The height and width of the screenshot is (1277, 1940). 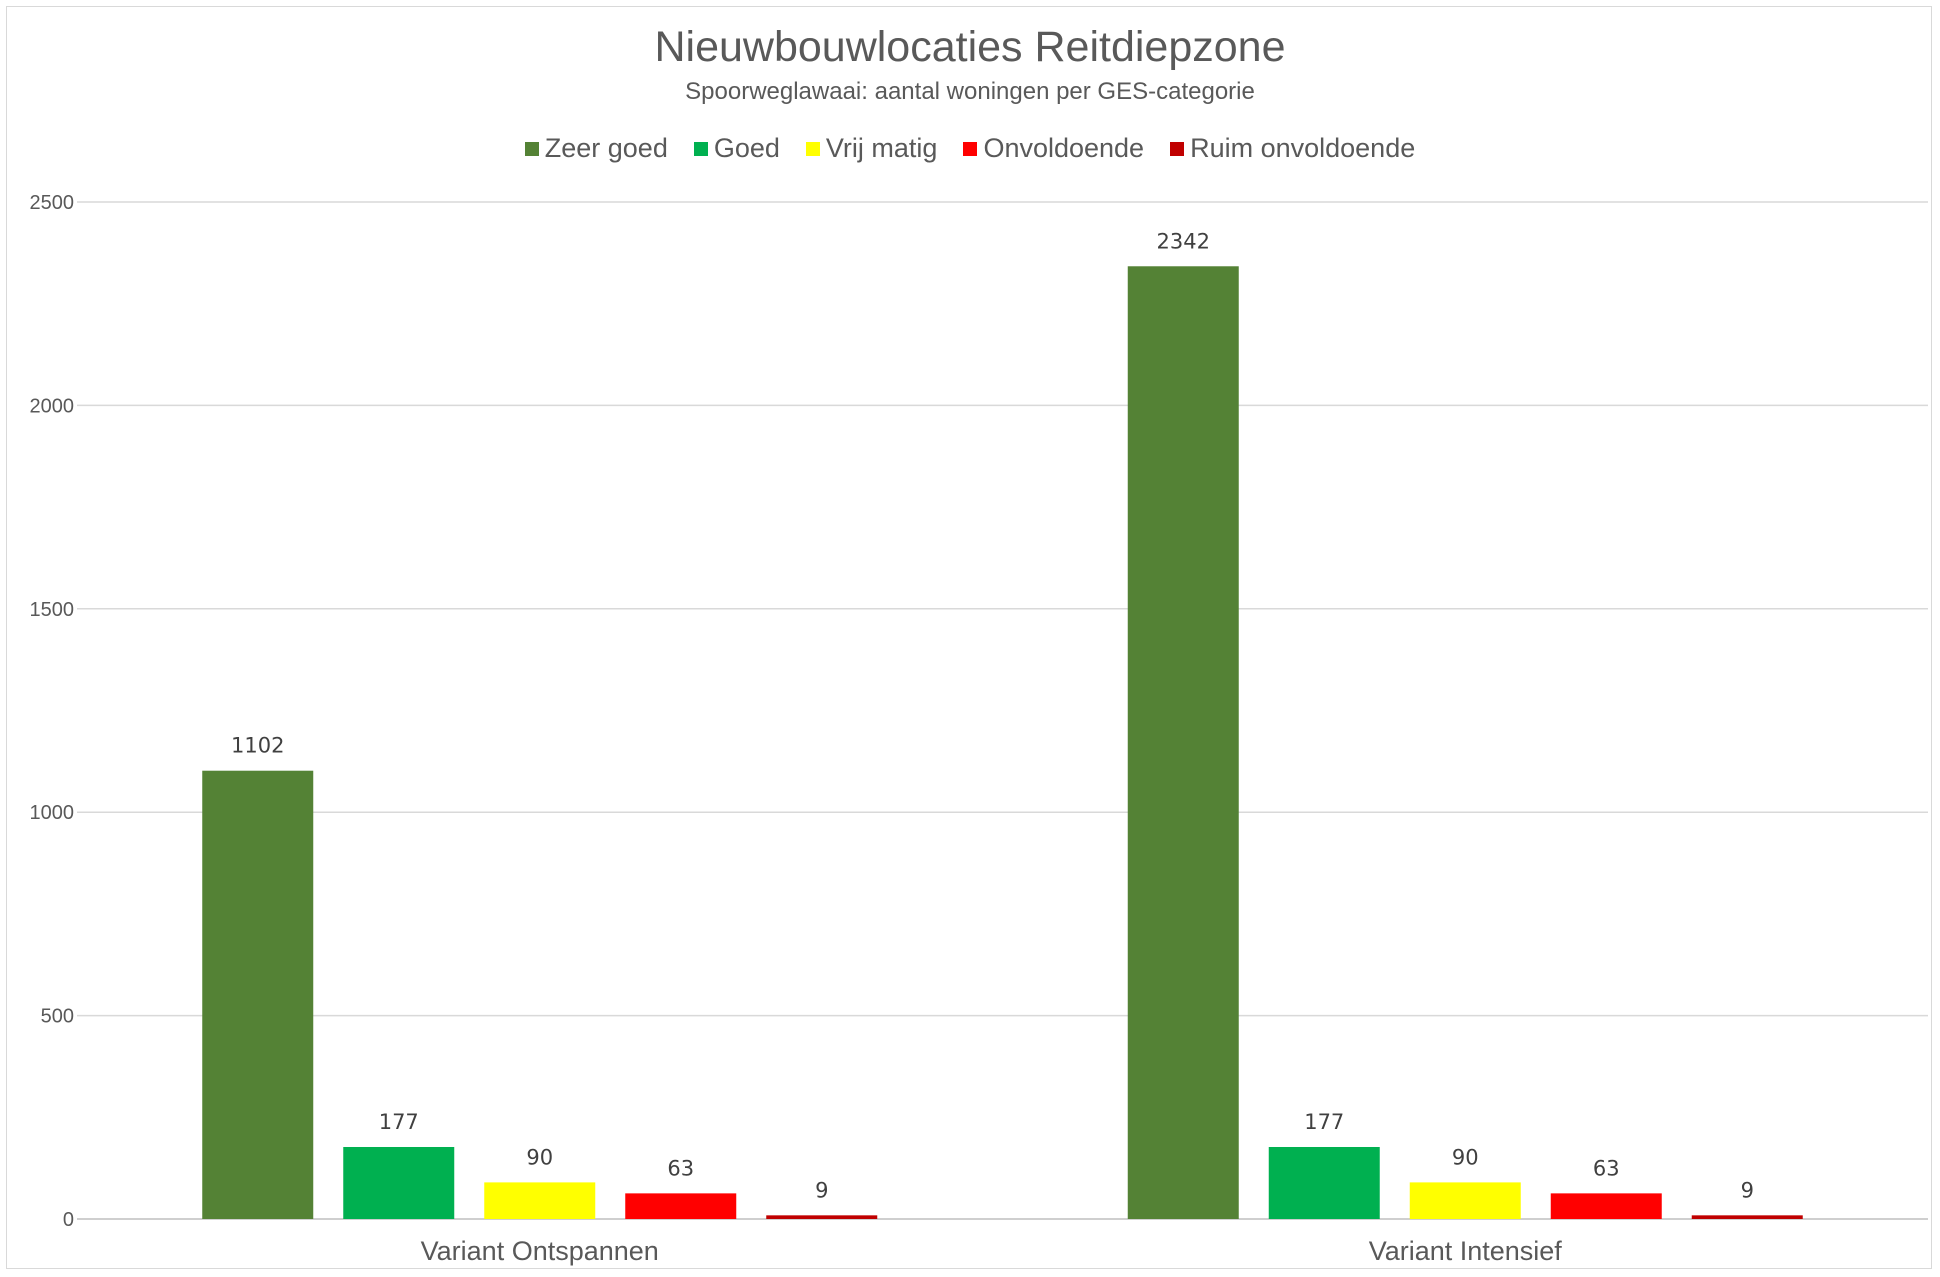 I want to click on legend-item-goed: Goed, so click(x=736, y=148).